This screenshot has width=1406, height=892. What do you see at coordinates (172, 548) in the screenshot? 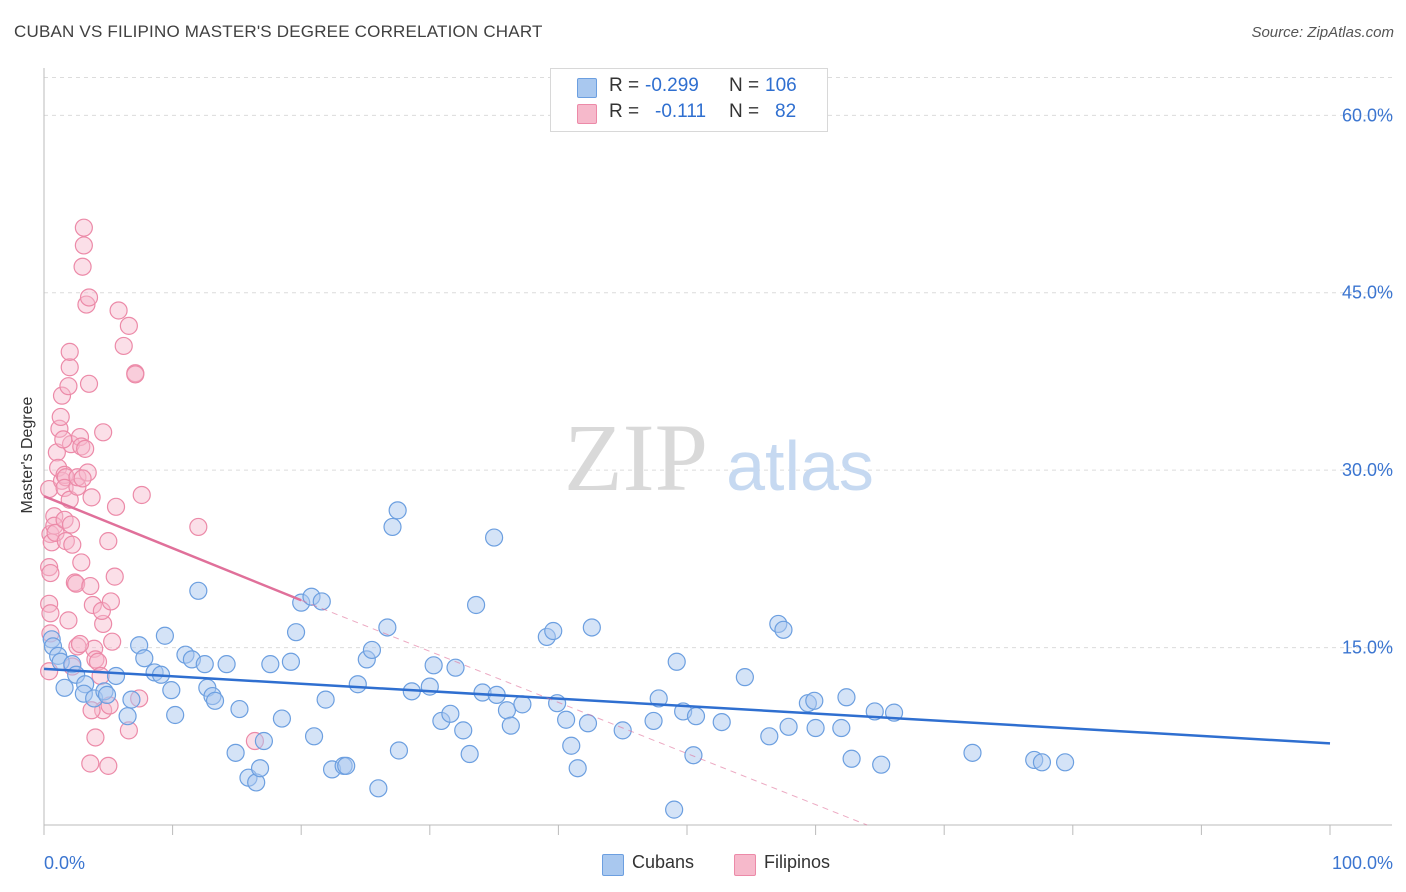
I see `filipino-trend-line` at bounding box center [172, 548].